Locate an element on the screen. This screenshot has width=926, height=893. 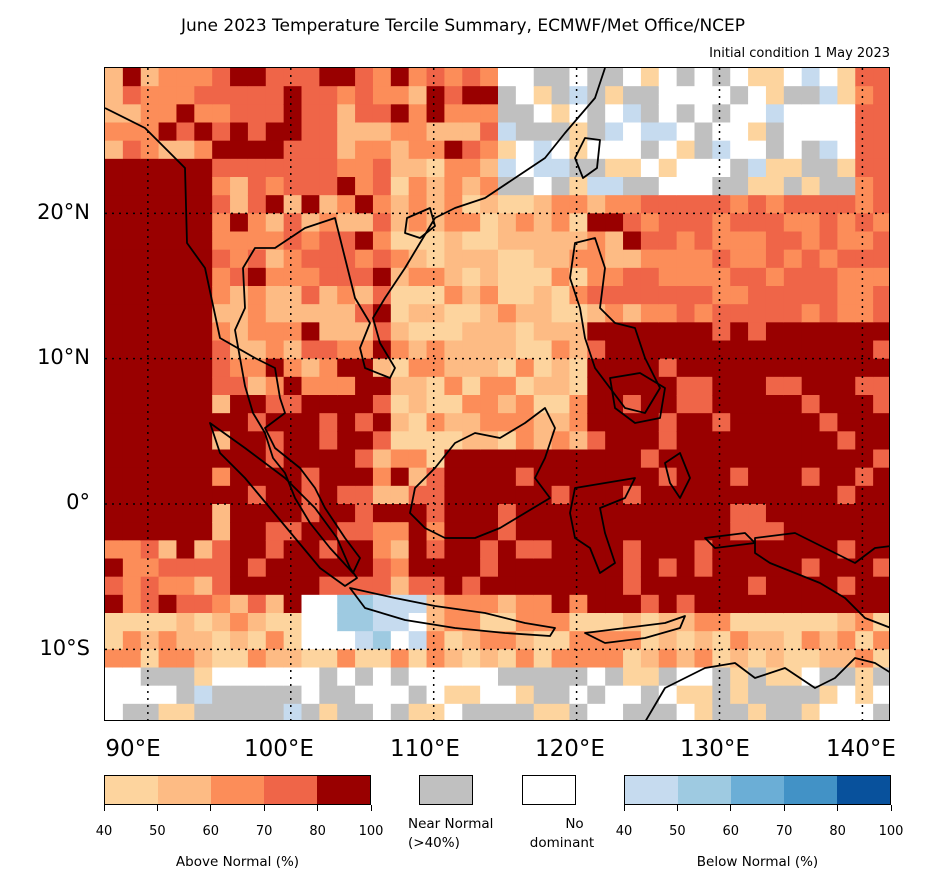
colorbar-tick is located at coordinates (211, 808).